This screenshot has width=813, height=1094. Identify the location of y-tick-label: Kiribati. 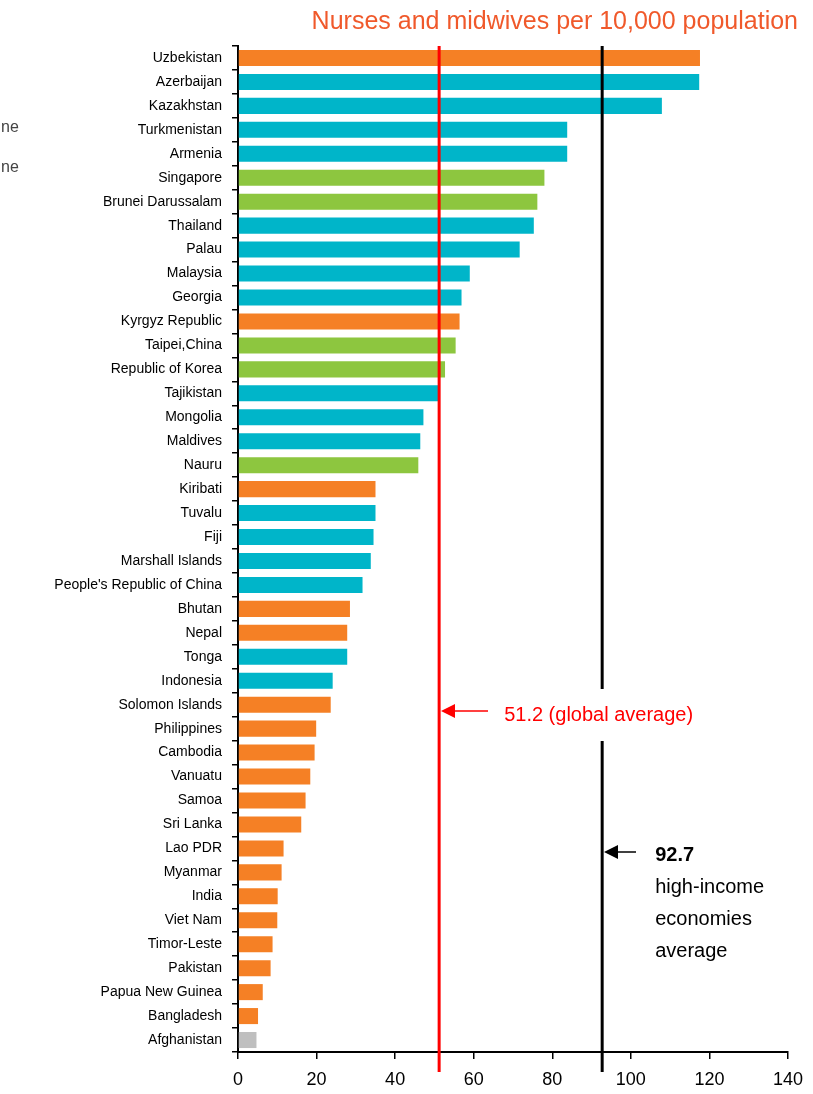
(200, 487).